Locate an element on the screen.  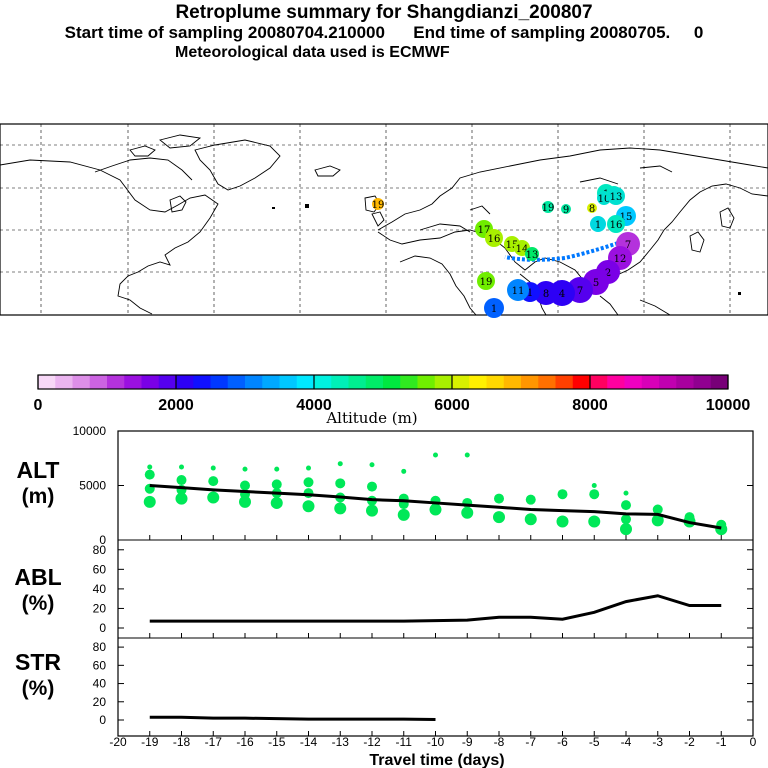
str-panel-unit: (%) is located at coordinates (38, 688).